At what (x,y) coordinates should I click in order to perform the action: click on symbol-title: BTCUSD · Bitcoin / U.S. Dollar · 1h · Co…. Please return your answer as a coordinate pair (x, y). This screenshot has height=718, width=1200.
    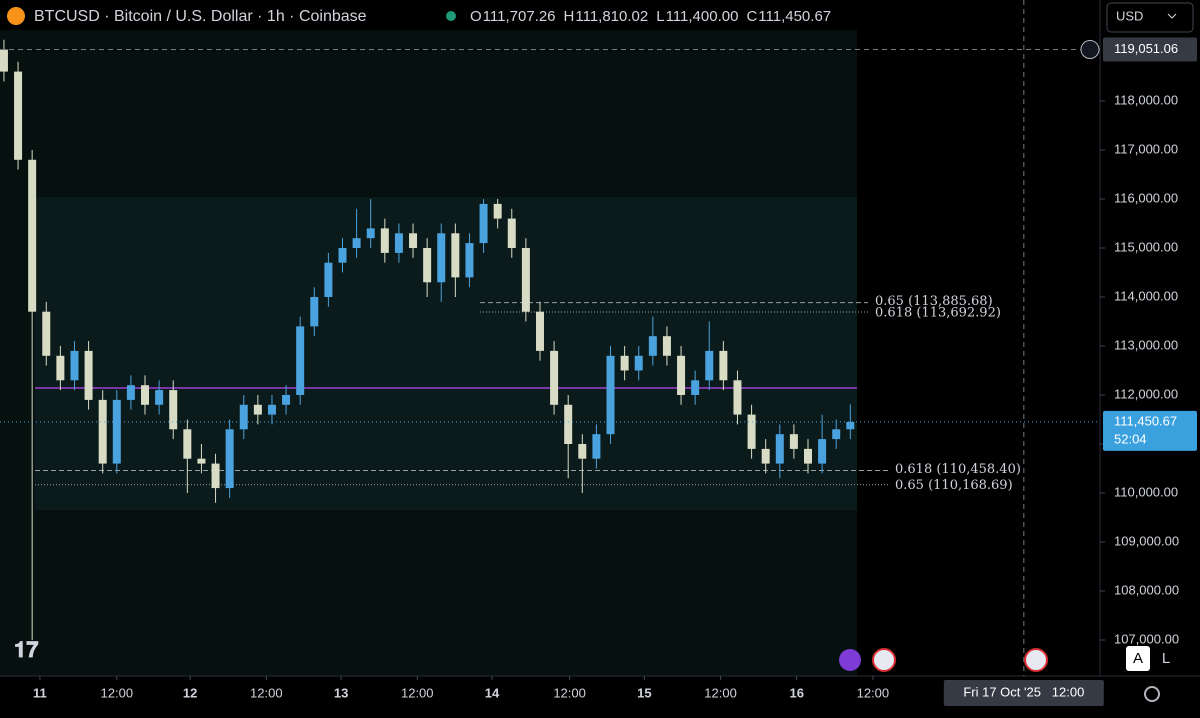
    Looking at the image, I should click on (200, 16).